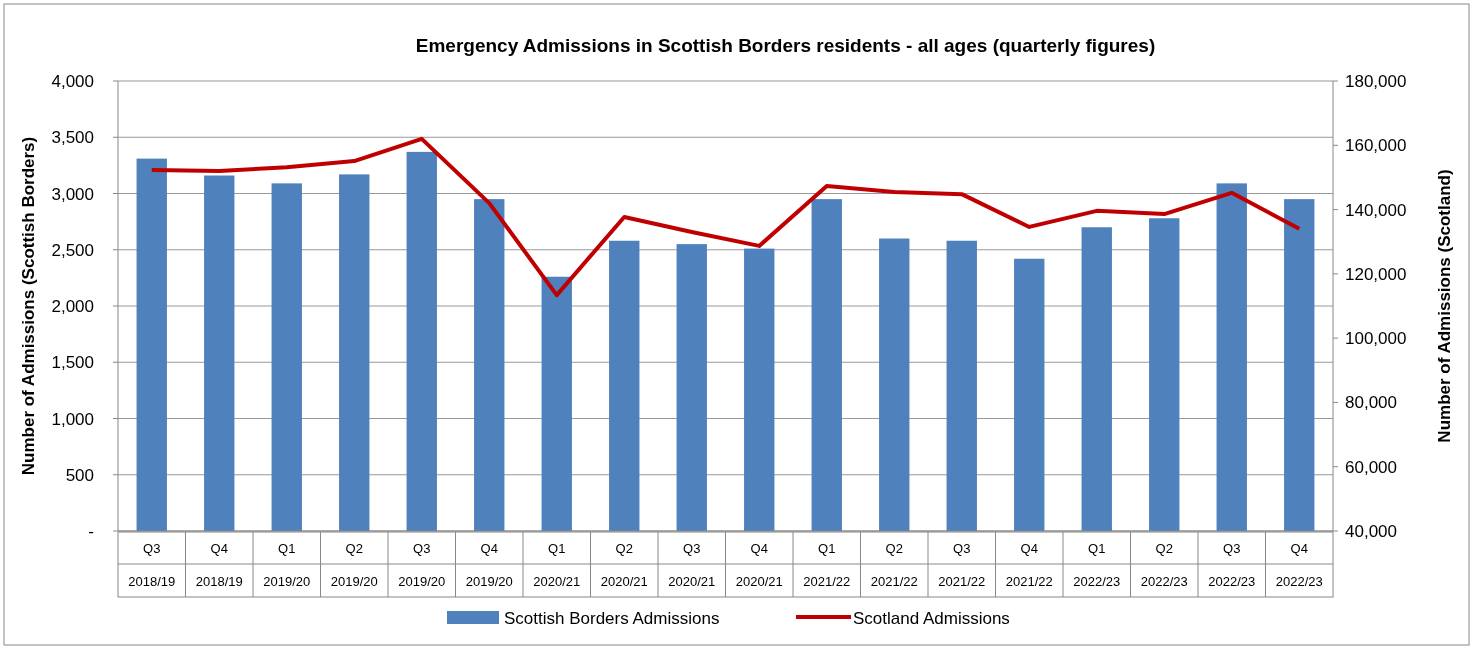  Describe the element at coordinates (354, 565) in the screenshot. I see `category-label: Q2 2019/20` at that location.